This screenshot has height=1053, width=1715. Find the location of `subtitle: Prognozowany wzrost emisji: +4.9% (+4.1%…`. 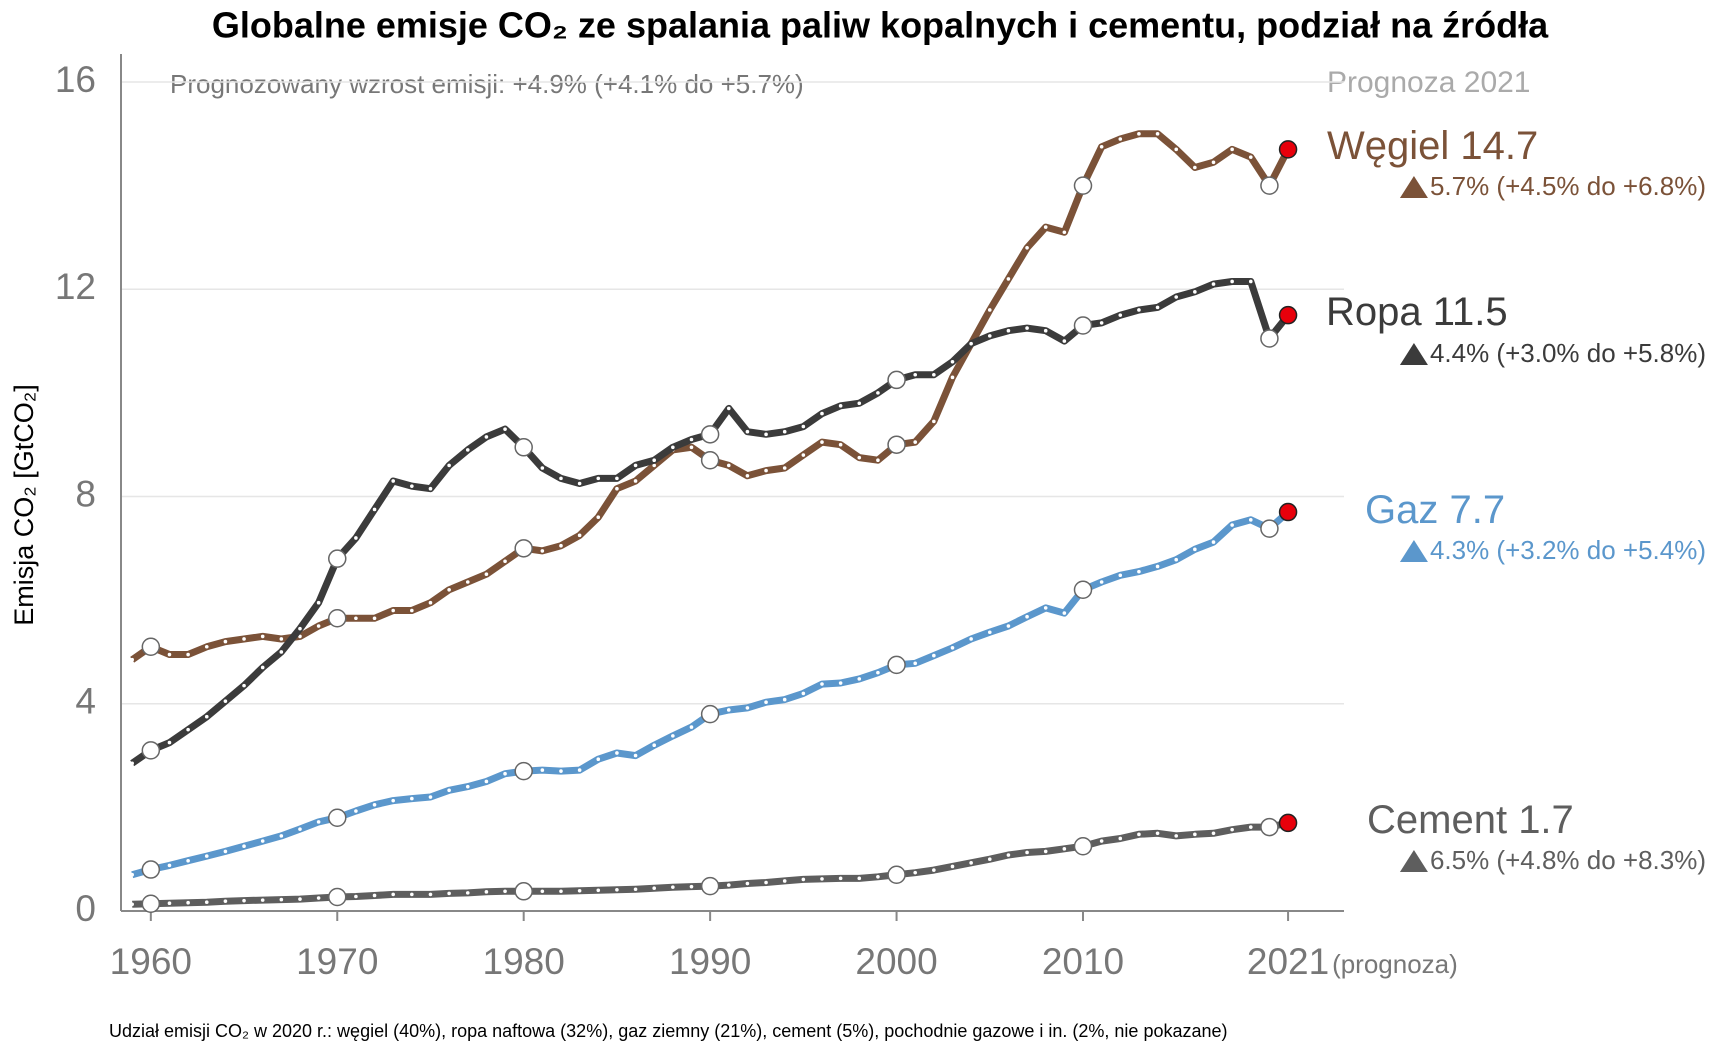

subtitle: Prognozowany wzrost emisji: +4.9% (+4.1%… is located at coordinates (487, 84).